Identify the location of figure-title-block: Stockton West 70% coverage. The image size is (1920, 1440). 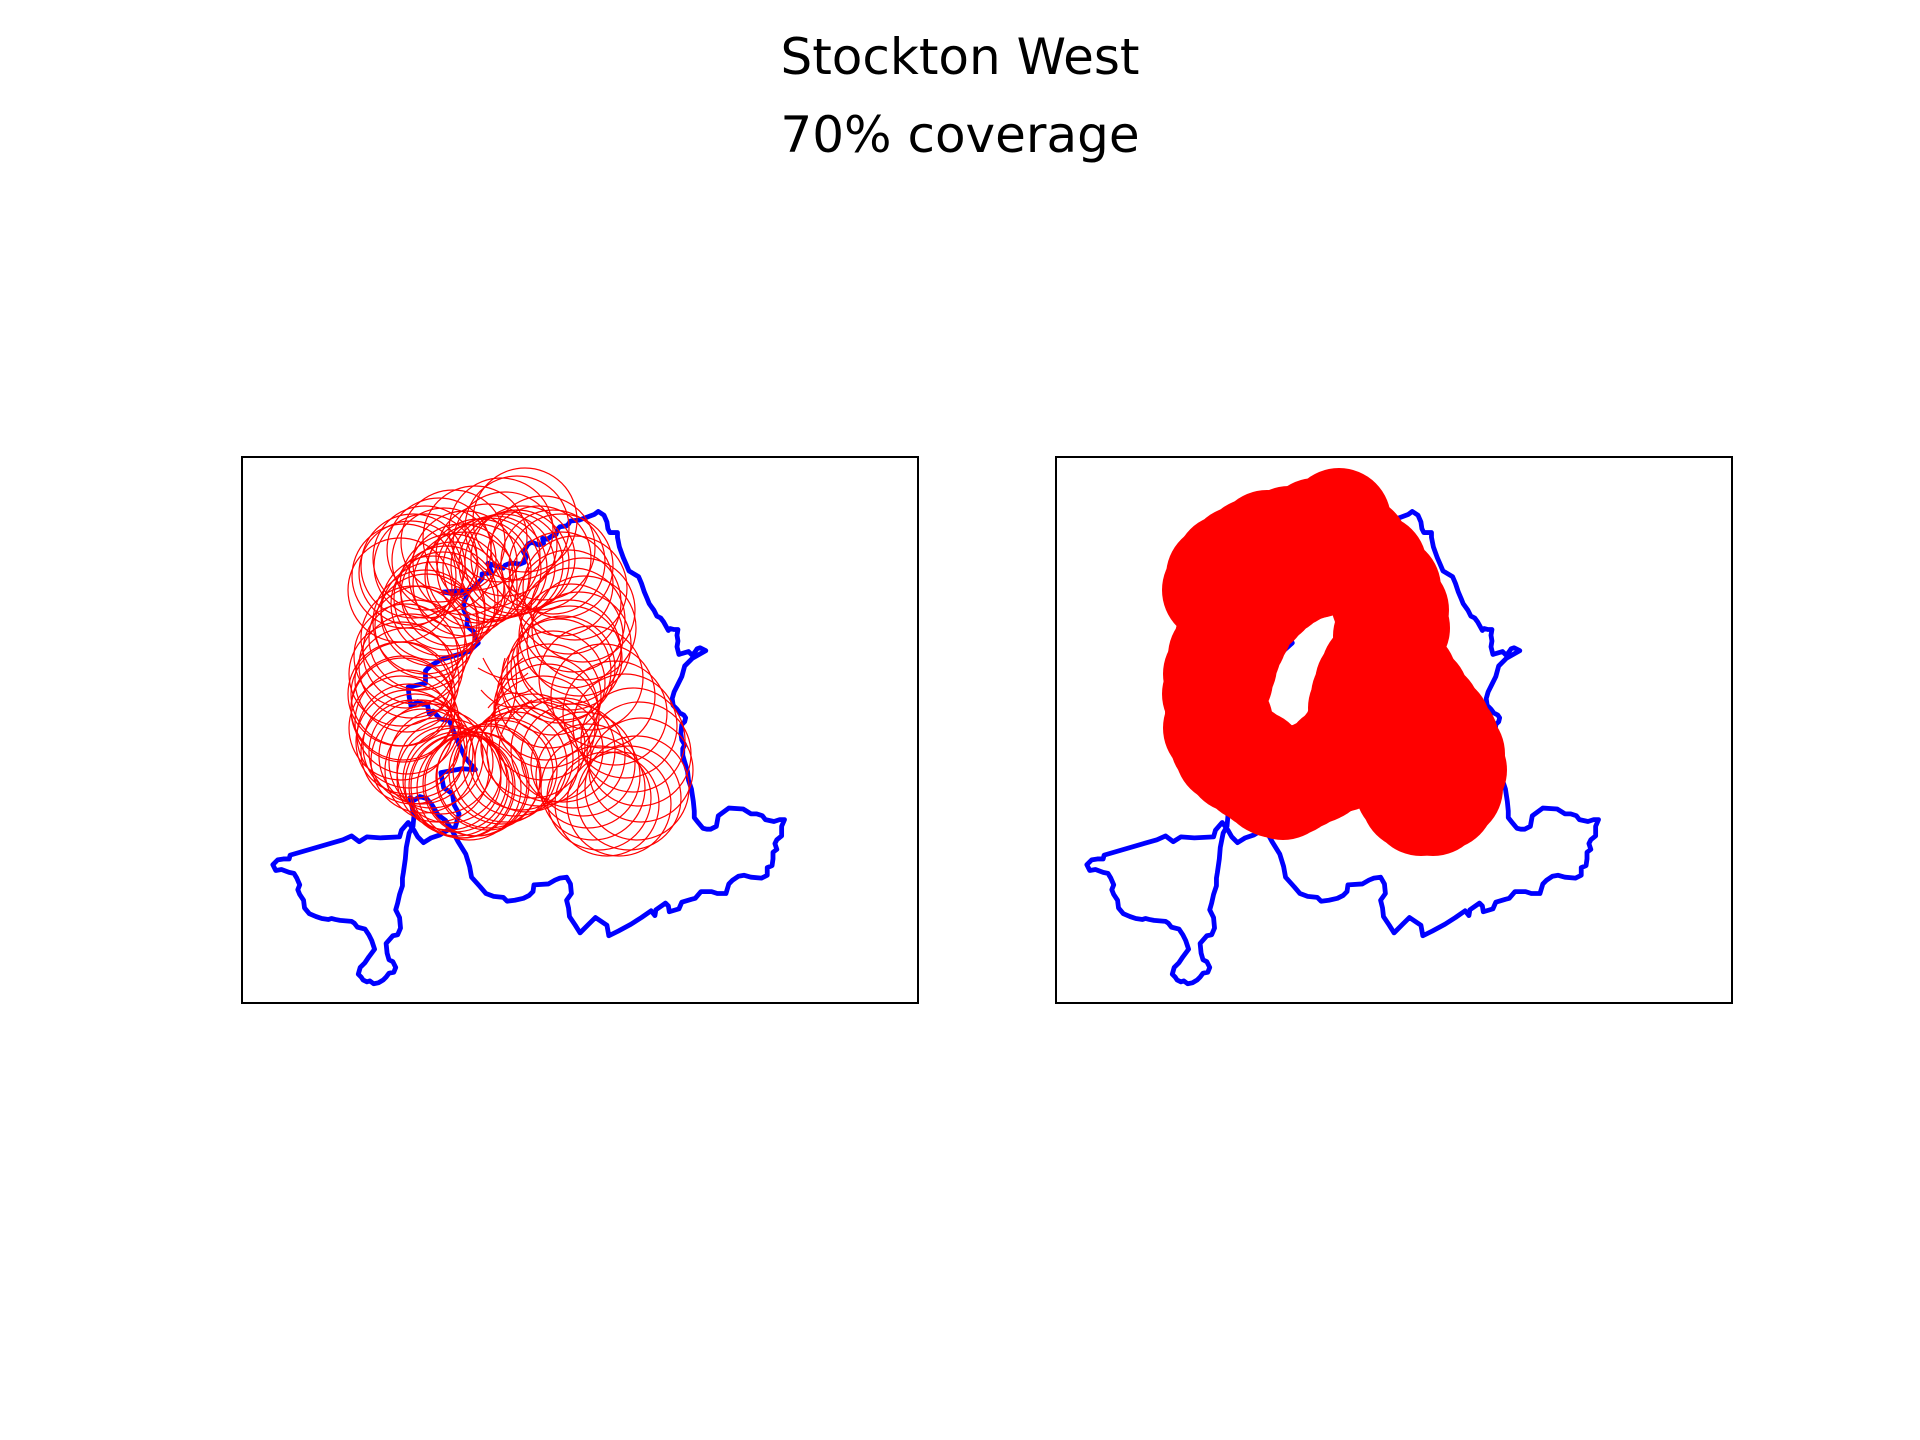
(960, 96).